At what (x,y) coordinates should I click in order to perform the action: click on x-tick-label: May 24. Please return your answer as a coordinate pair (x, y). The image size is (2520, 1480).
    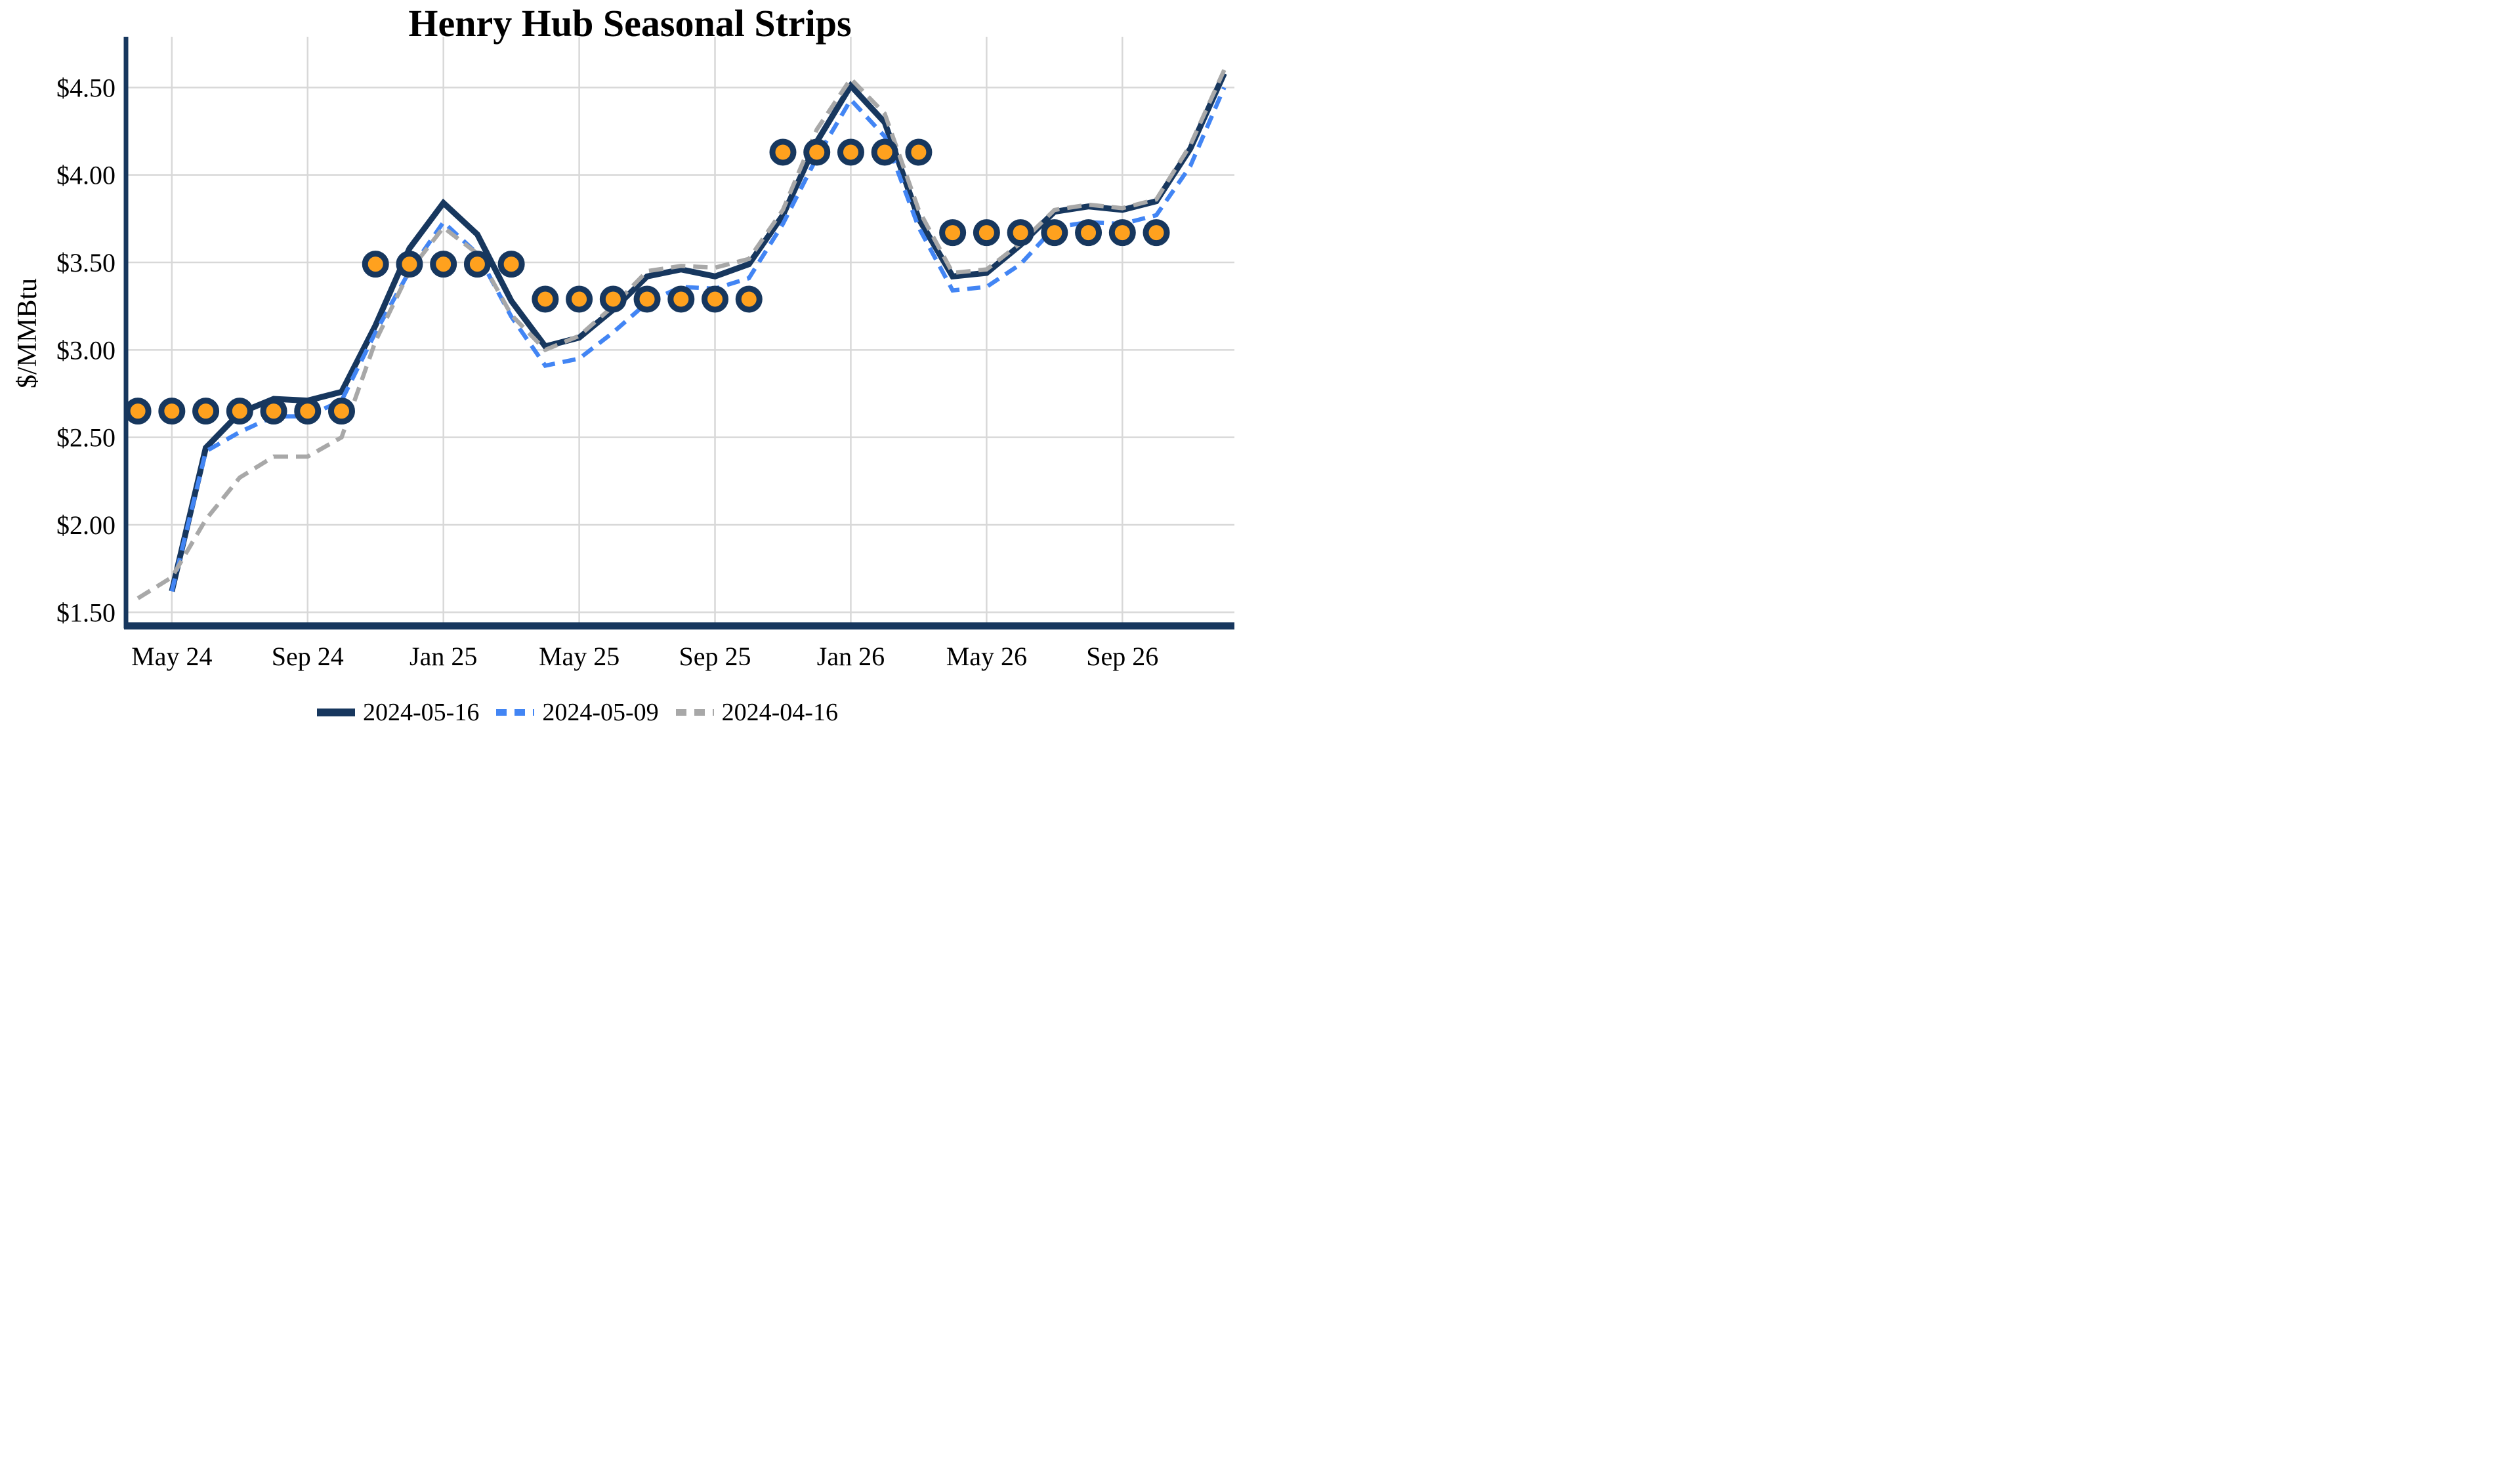
    Looking at the image, I should click on (171, 656).